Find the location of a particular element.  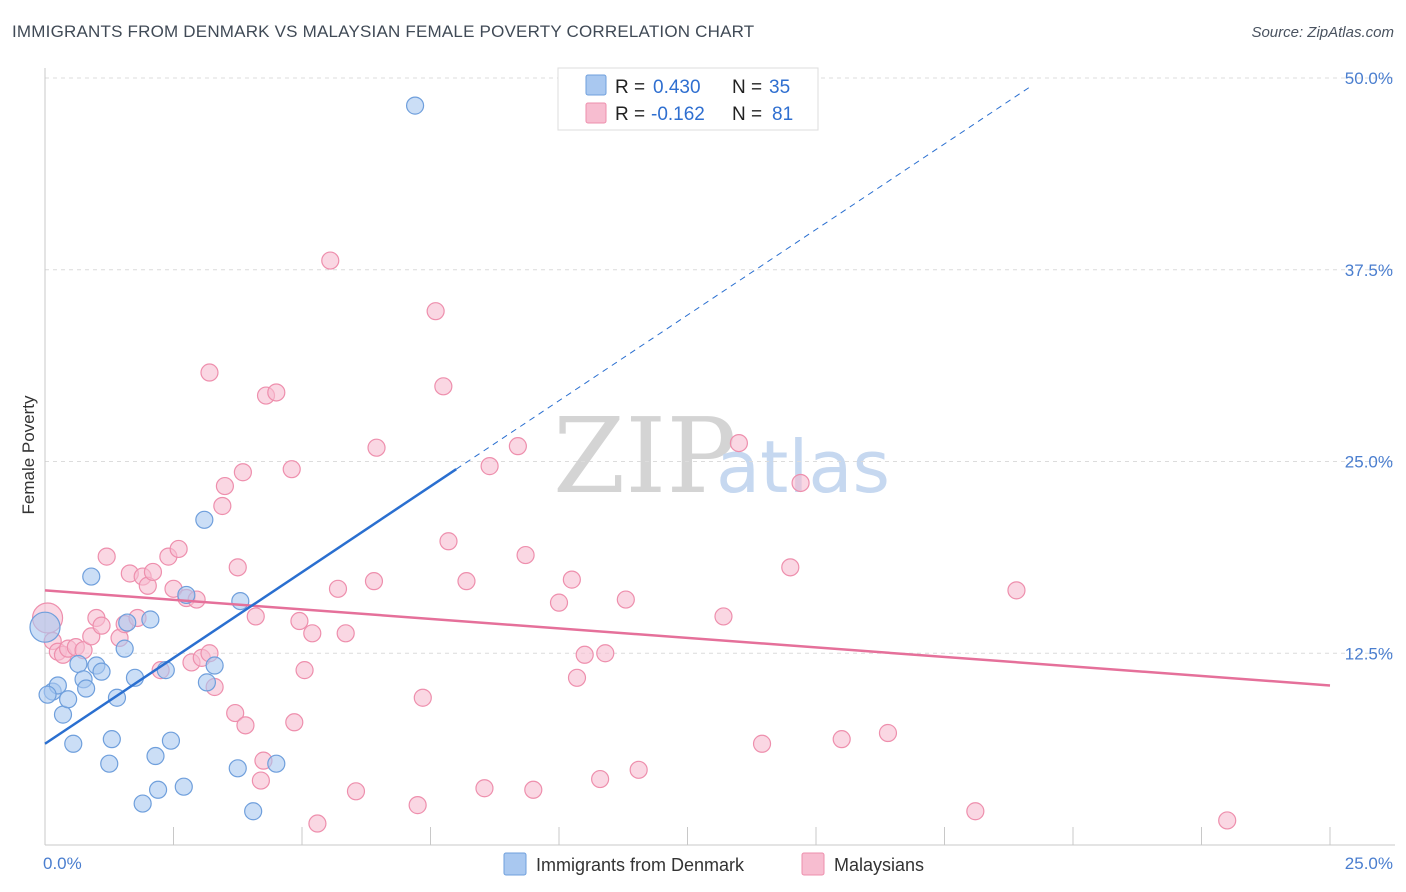

x-tick-label-max: 25.0% is located at coordinates (1369, 863).